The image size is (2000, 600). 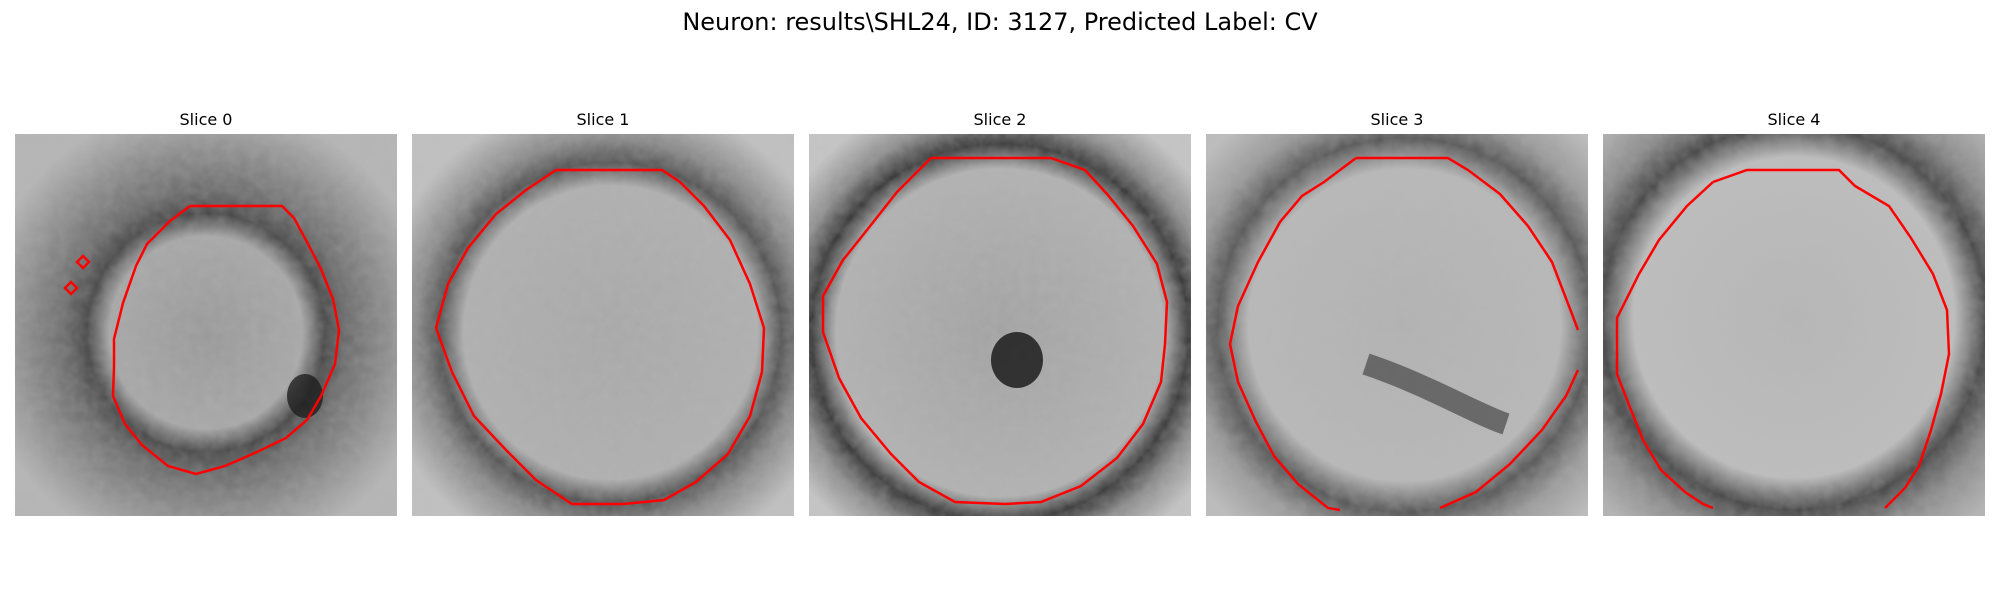 What do you see at coordinates (1017, 360) in the screenshot?
I see `slice-2-dark-spot` at bounding box center [1017, 360].